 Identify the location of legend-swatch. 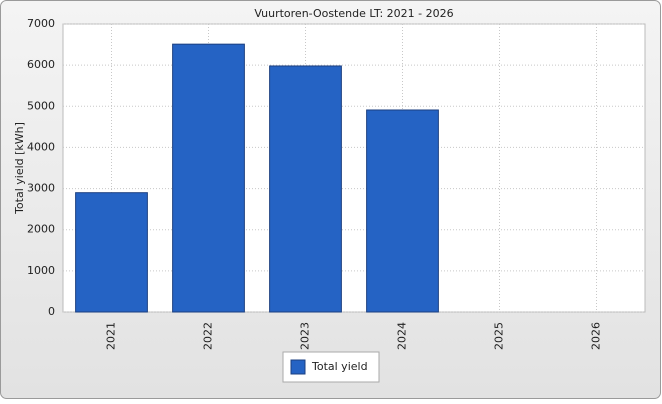
(298, 367).